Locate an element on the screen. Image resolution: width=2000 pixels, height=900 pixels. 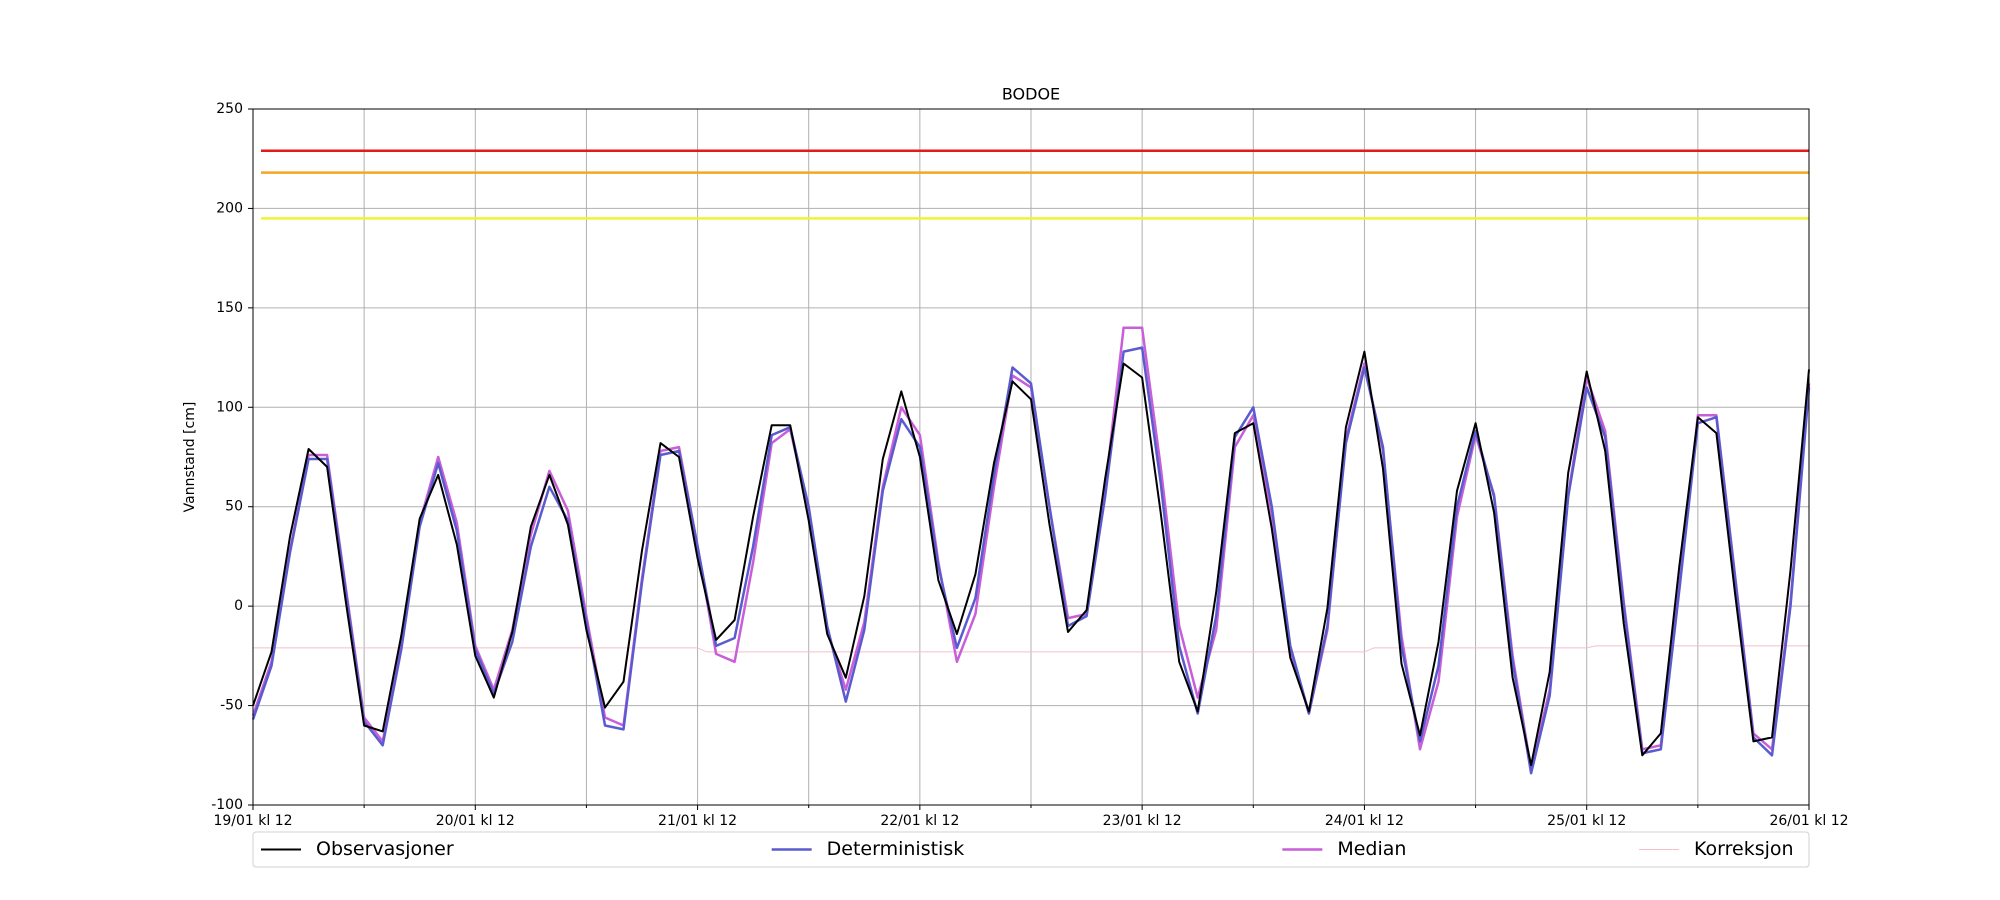
x-tick-label: 22/01 kl 12 is located at coordinates (919, 821).